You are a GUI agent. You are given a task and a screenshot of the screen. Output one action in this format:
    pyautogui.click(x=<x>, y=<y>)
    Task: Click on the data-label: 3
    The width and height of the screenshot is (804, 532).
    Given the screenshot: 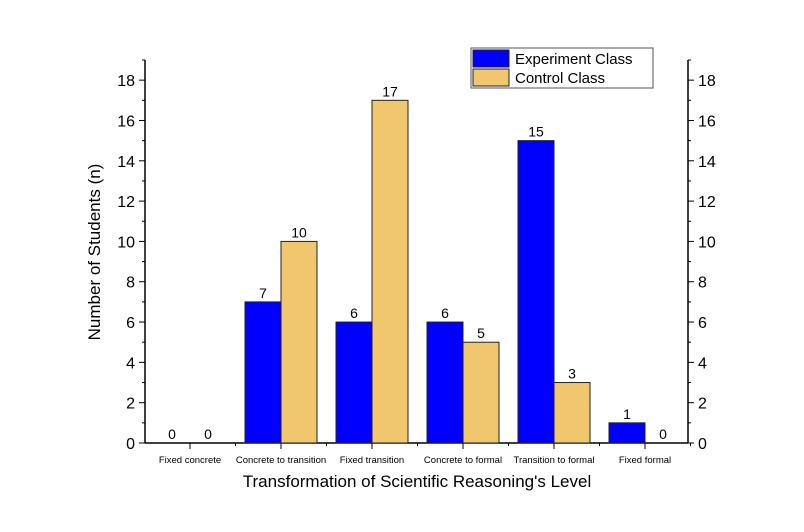 What is the action you would take?
    pyautogui.click(x=572, y=374)
    